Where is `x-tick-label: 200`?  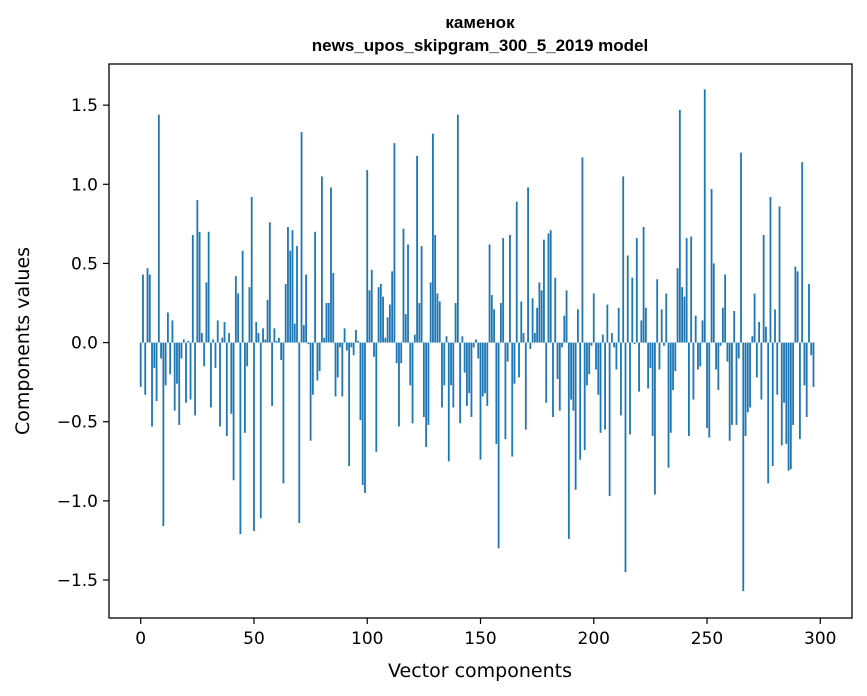 x-tick-label: 200 is located at coordinates (594, 639).